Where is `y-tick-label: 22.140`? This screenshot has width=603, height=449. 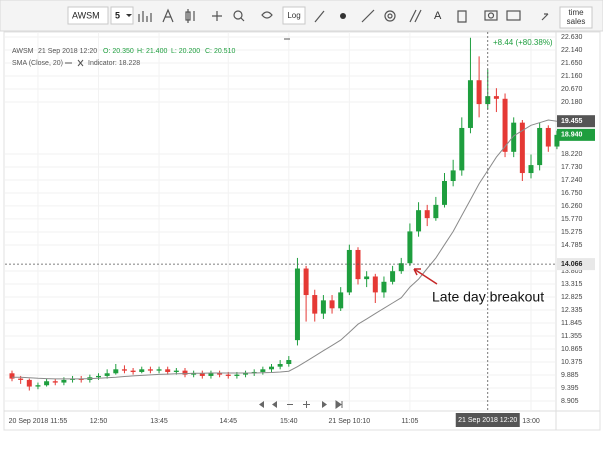
y-tick-label: 22.140 is located at coordinates (572, 50).